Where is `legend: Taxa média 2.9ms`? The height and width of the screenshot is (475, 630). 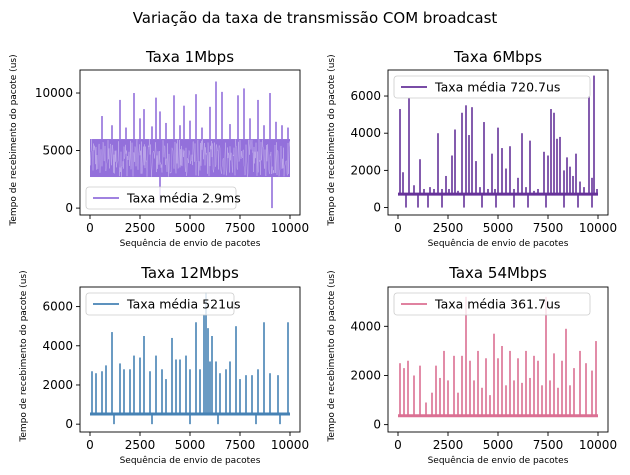 legend: Taxa média 2.9ms is located at coordinates (163, 198).